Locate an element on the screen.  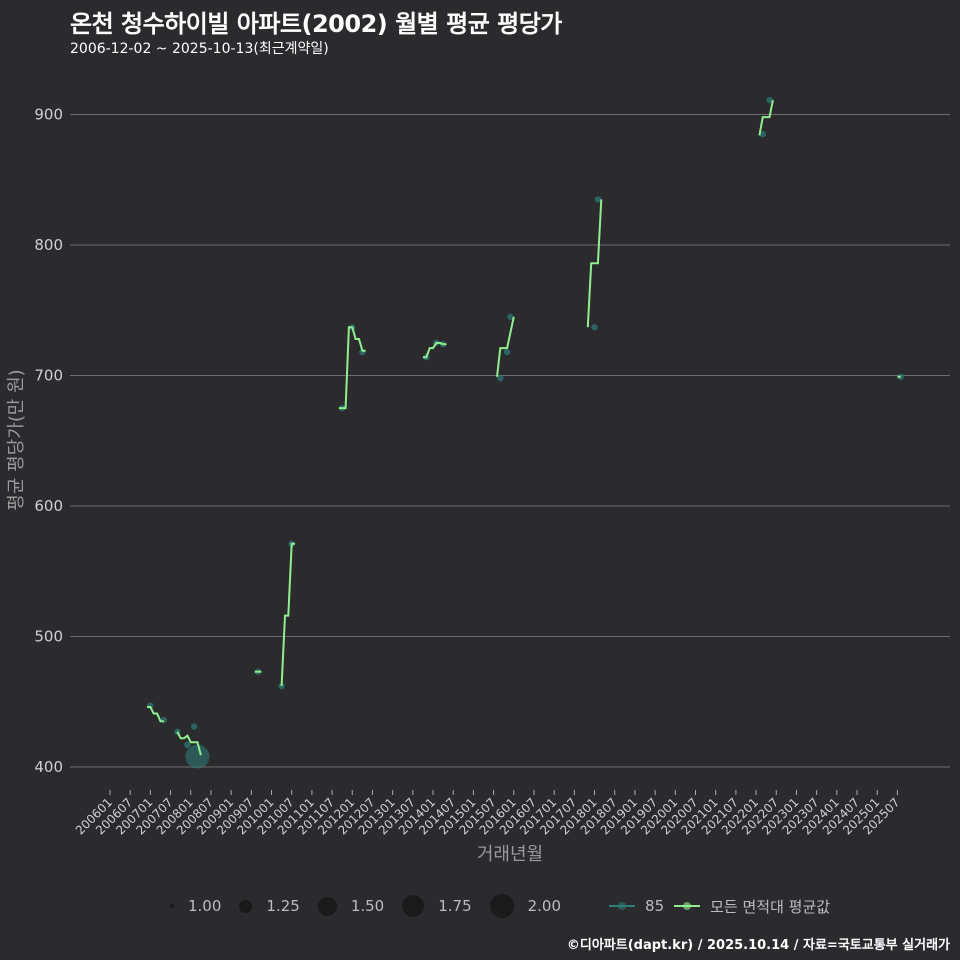
chart-subtitle: 2006-12-02 ~ 2025-10-13(최근계약일) is located at coordinates (199, 49).